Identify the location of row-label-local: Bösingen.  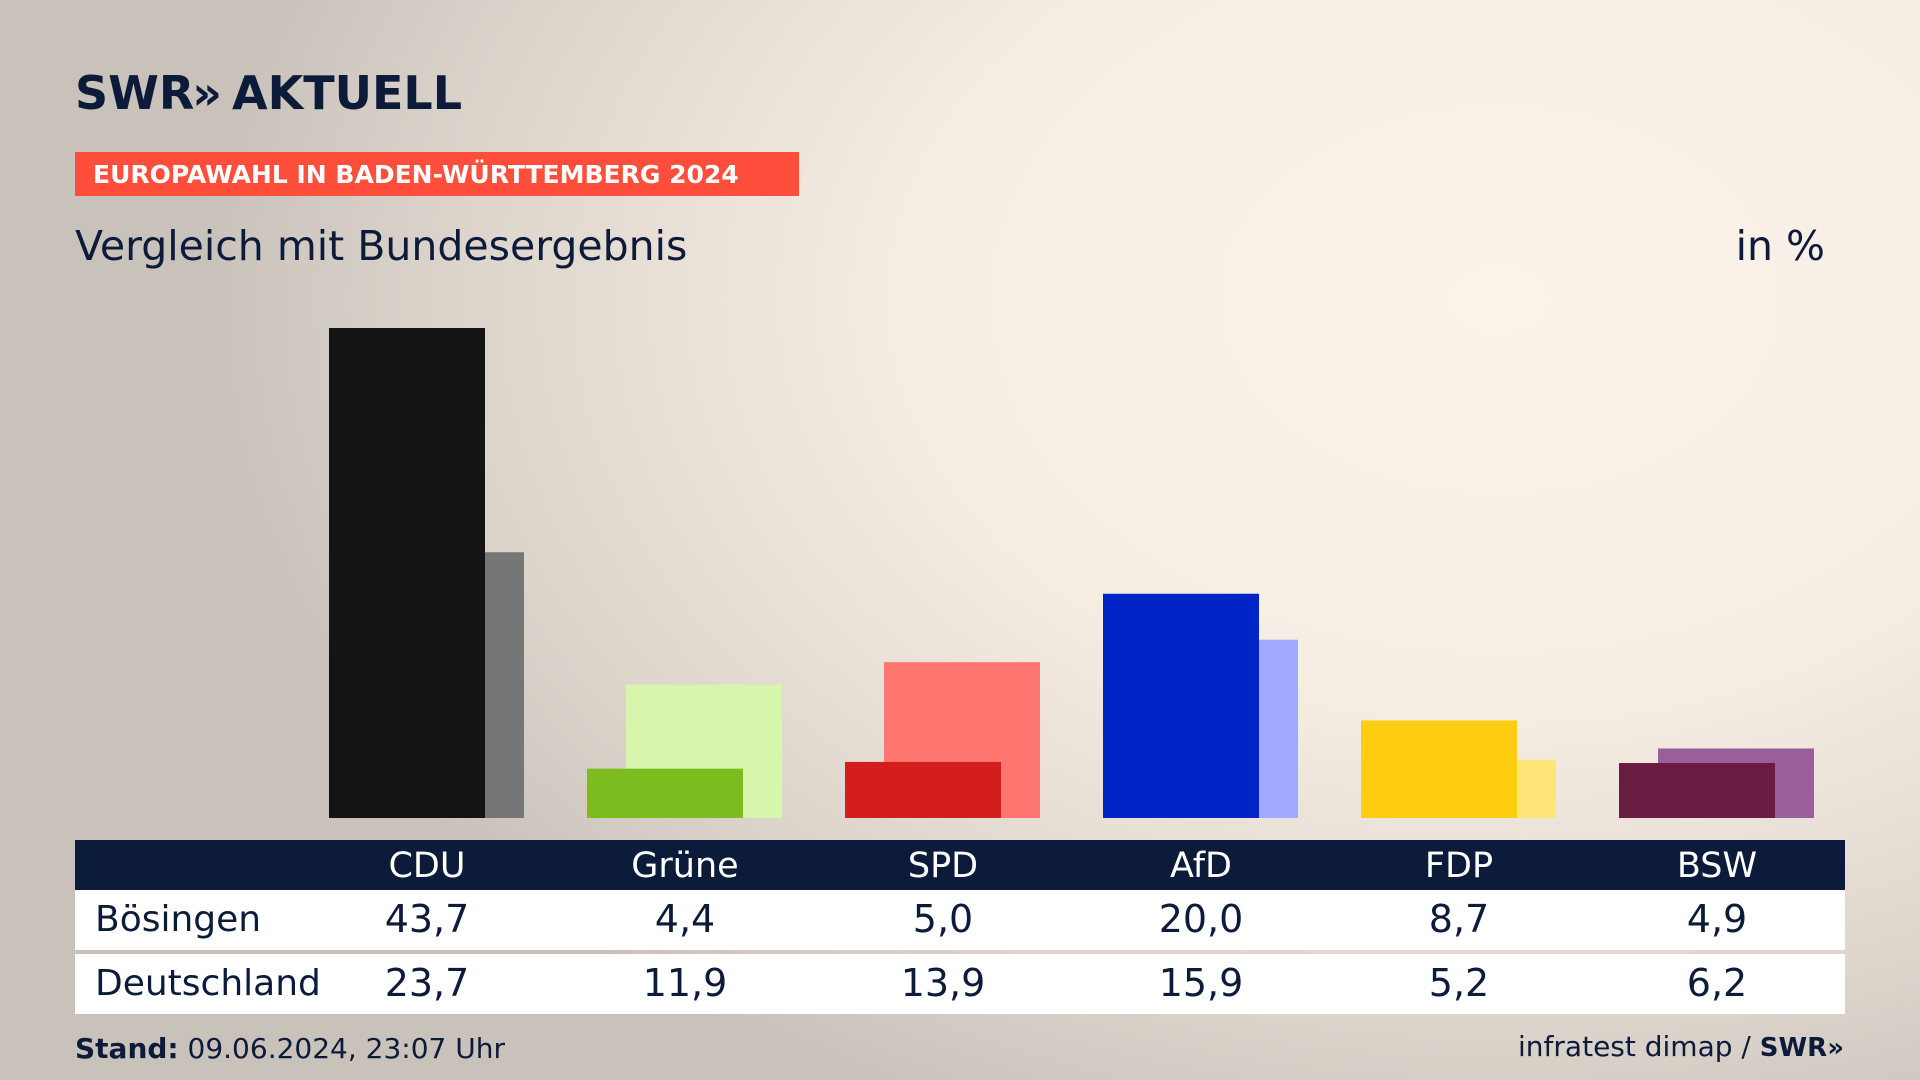
(178, 919).